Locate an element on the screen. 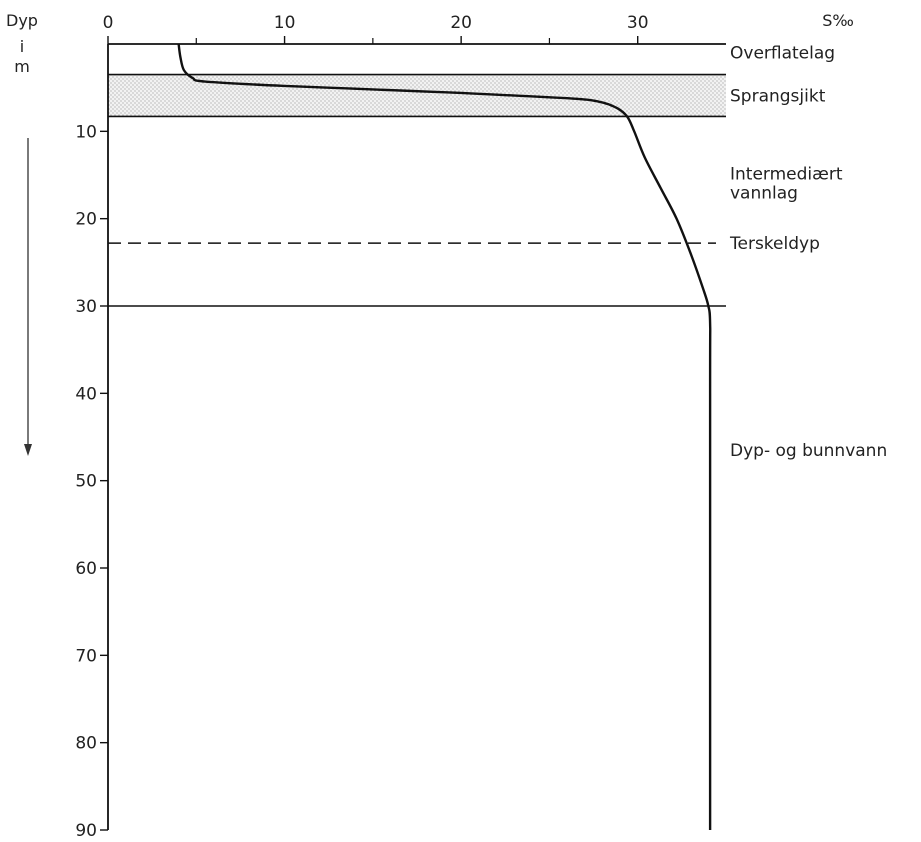  x-tick-label-0: 0 is located at coordinates (108, 23).